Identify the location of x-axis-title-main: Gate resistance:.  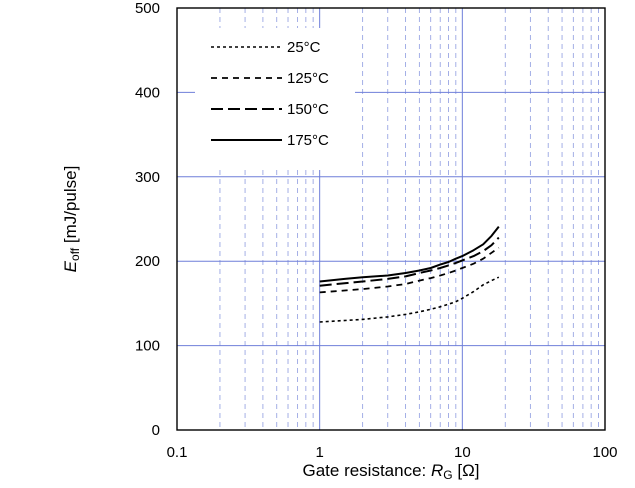
(366, 470).